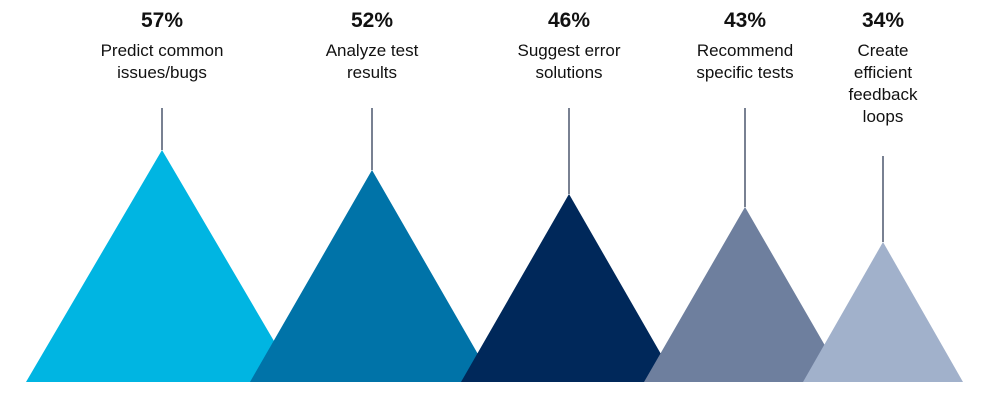  I want to click on value-label-recommend-specific-tests: 43%, so click(745, 20).